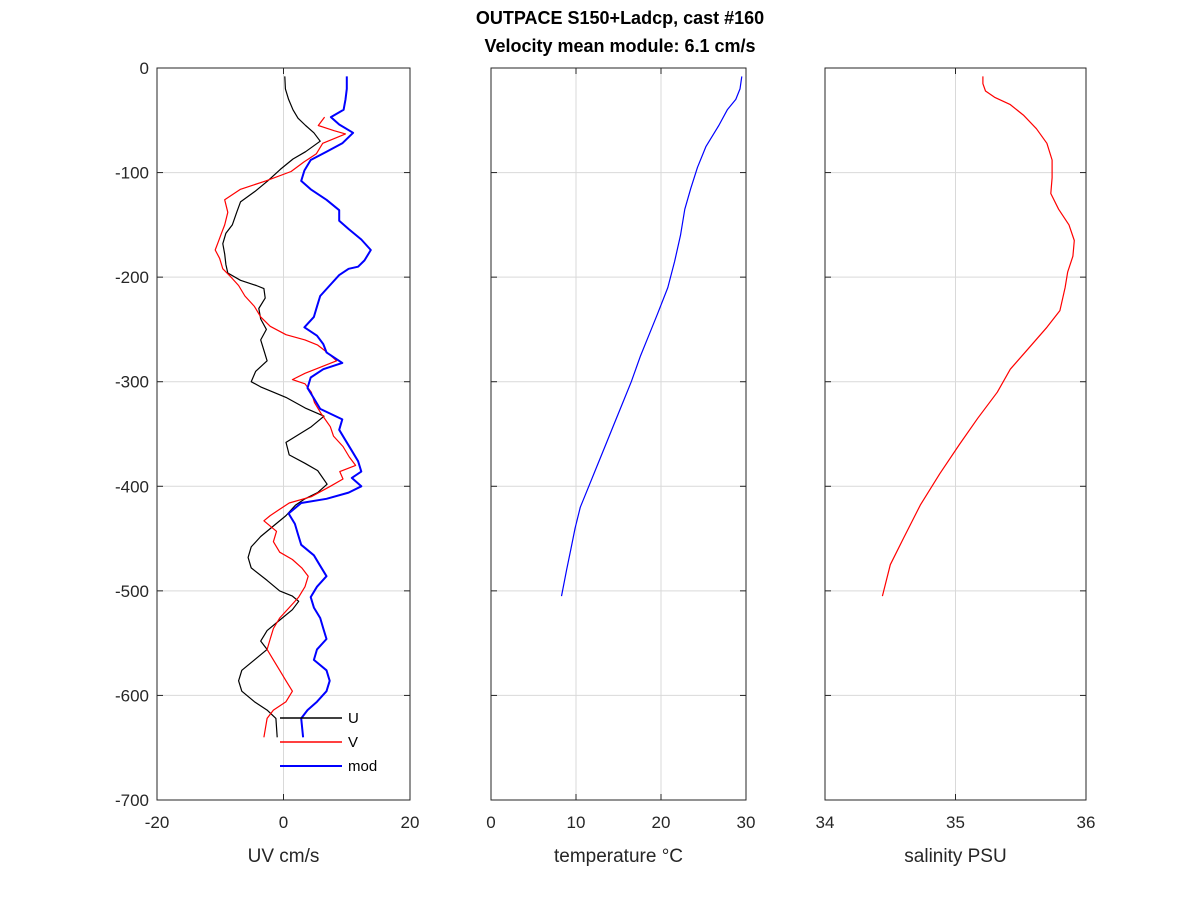 This screenshot has width=1200, height=900. Describe the element at coordinates (576, 822) in the screenshot. I see `x-tick-label: 10` at that location.